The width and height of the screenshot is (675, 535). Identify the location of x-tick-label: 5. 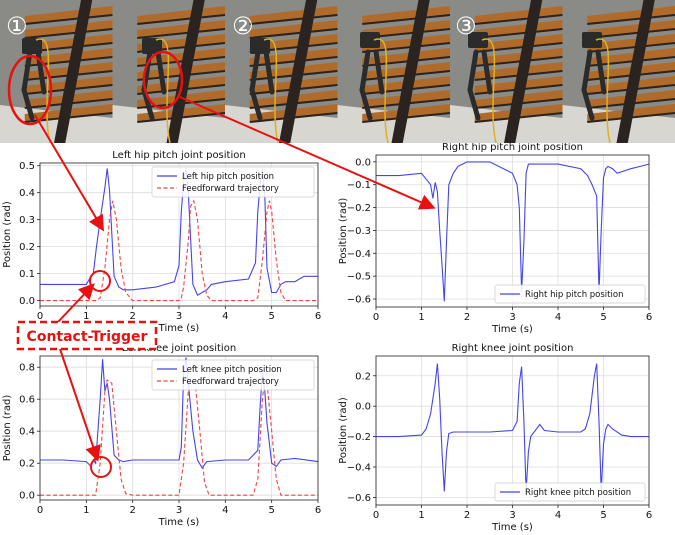
(271, 510).